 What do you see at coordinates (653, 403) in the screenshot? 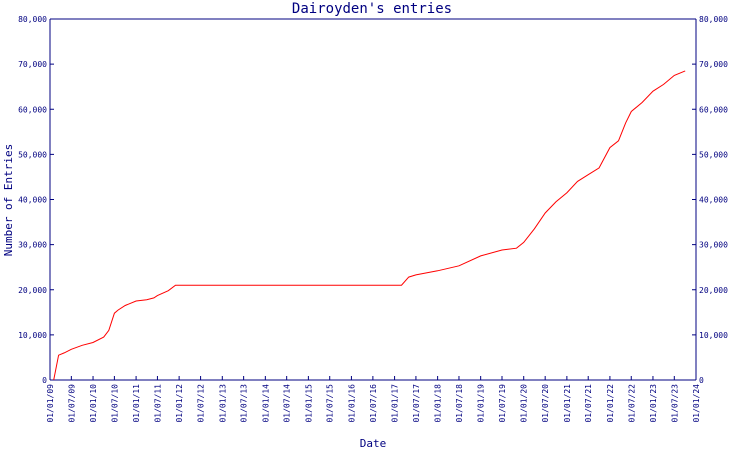
I see `x-tick-label: 01/01/23` at bounding box center [653, 403].